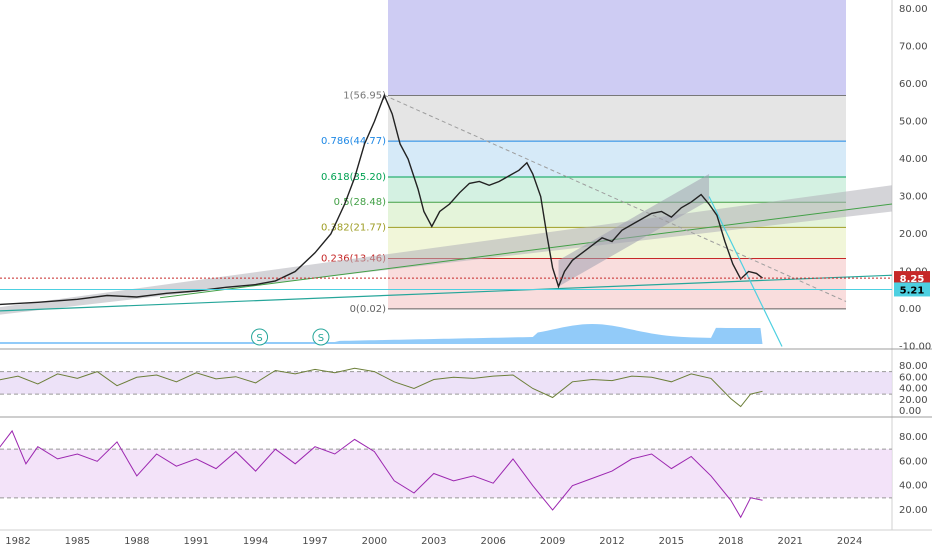 The width and height of the screenshot is (932, 550). What do you see at coordinates (913, 122) in the screenshot?
I see `price-tick-label: 50.00` at bounding box center [913, 122].